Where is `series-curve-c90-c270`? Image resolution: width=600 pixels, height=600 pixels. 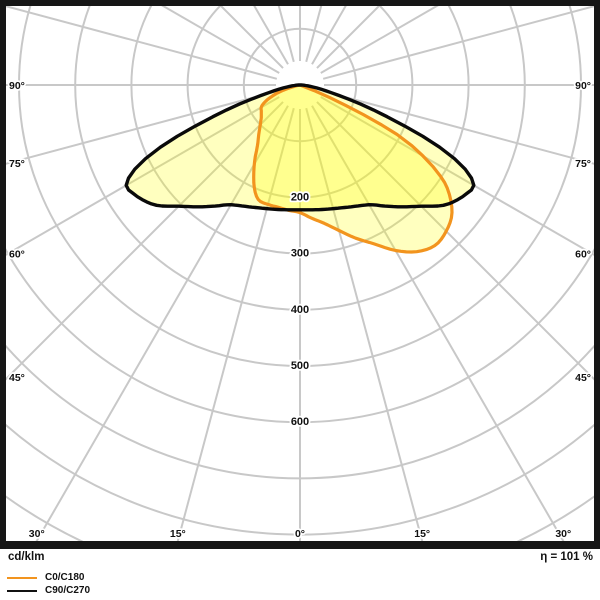 series-curve-c90-c270 is located at coordinates (300, 147).